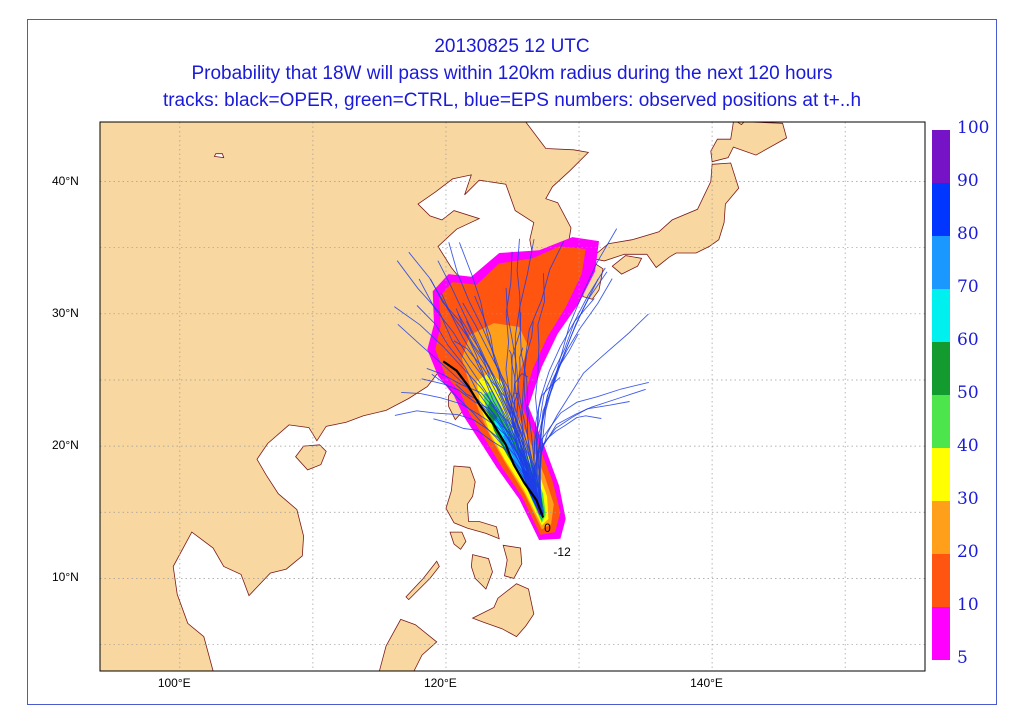  Describe the element at coordinates (481, 572) in the screenshot. I see `land-panay-negros` at that location.